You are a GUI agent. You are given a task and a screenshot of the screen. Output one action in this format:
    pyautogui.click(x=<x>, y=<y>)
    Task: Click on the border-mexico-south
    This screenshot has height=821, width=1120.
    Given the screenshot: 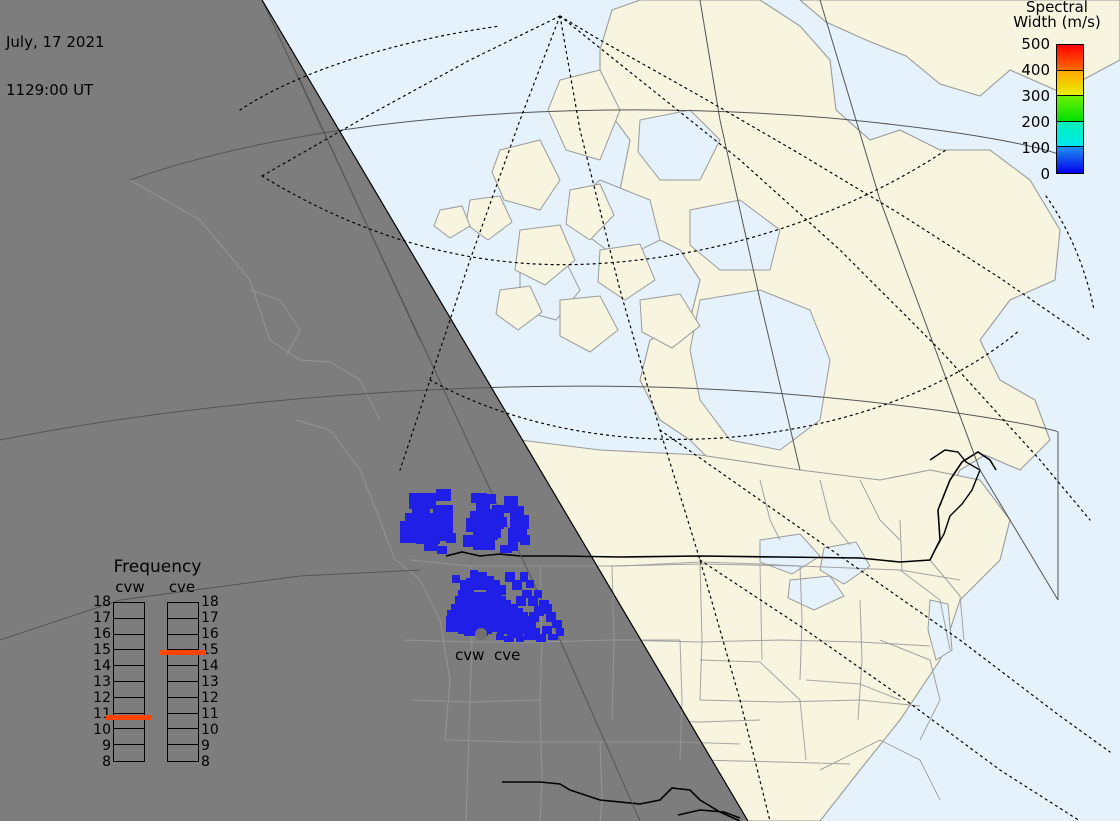 What is the action you would take?
    pyautogui.click(x=709, y=814)
    